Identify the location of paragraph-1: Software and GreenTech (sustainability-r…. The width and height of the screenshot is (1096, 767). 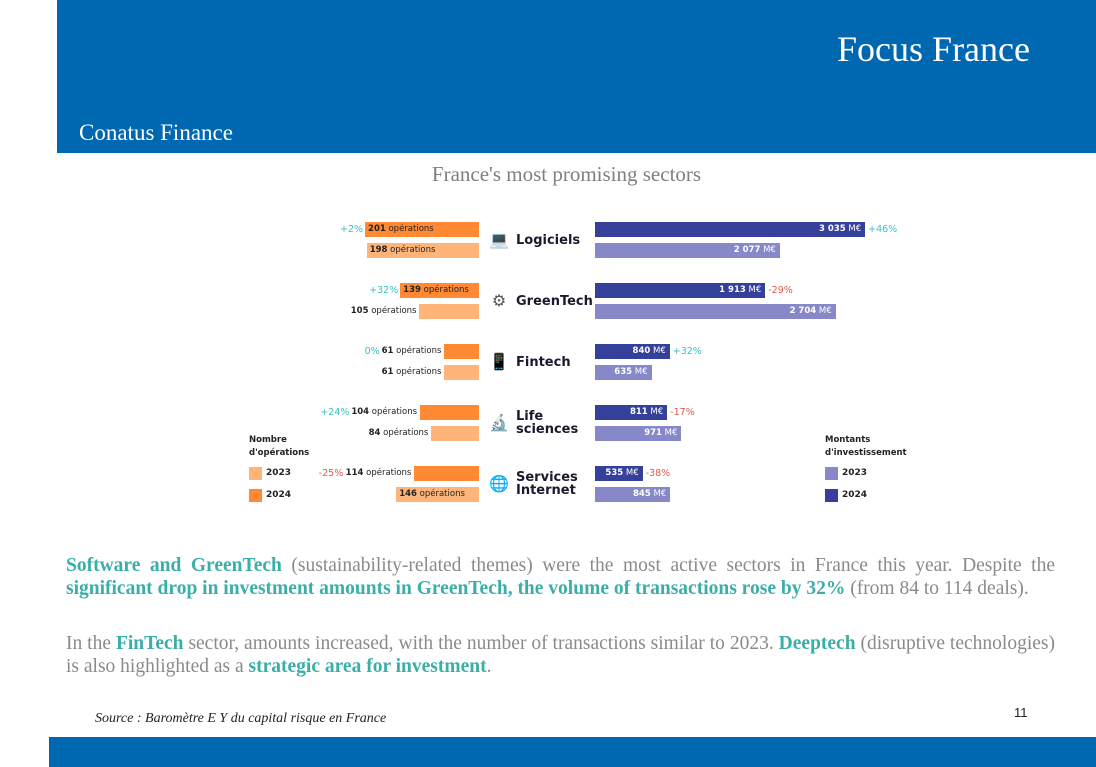
(560, 577).